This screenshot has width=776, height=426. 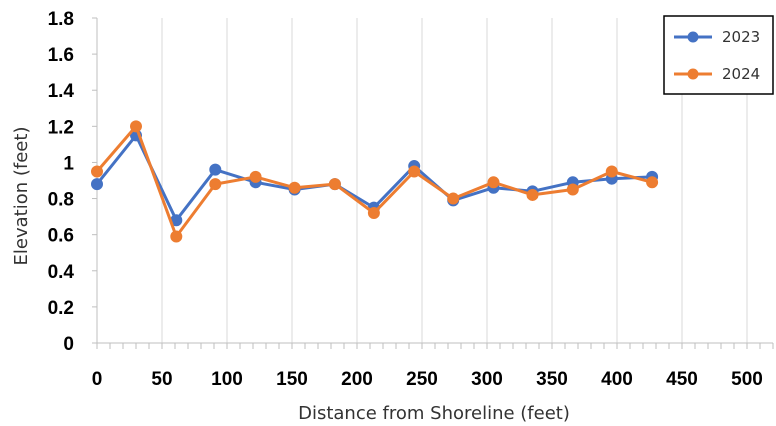 I want to click on x-tick-label: 450, so click(x=682, y=379).